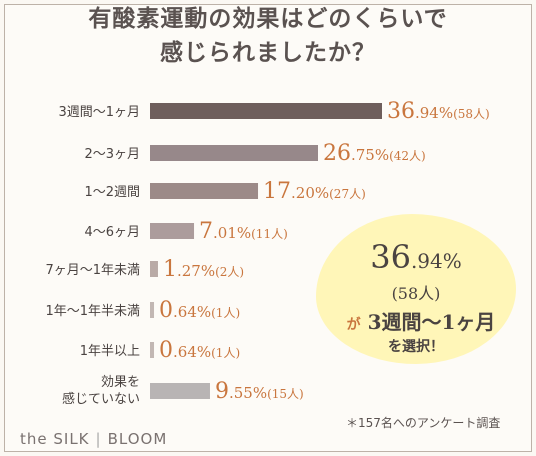 The image size is (536, 456). I want to click on value-decimal: .20%, so click(310, 193).